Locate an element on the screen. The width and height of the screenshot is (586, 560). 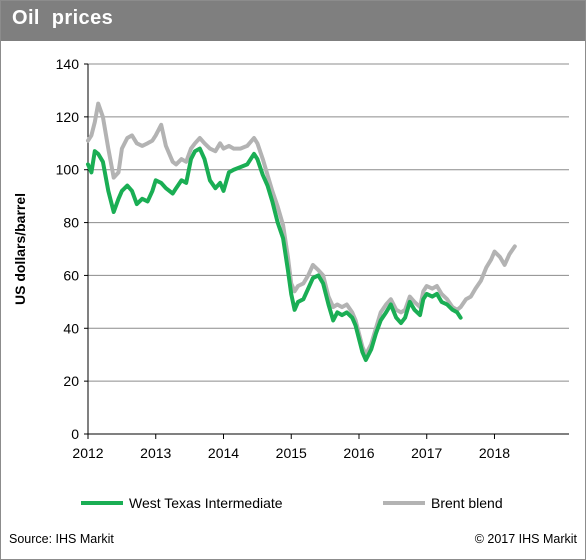
x-tick-label: 2013 is located at coordinates (155, 453).